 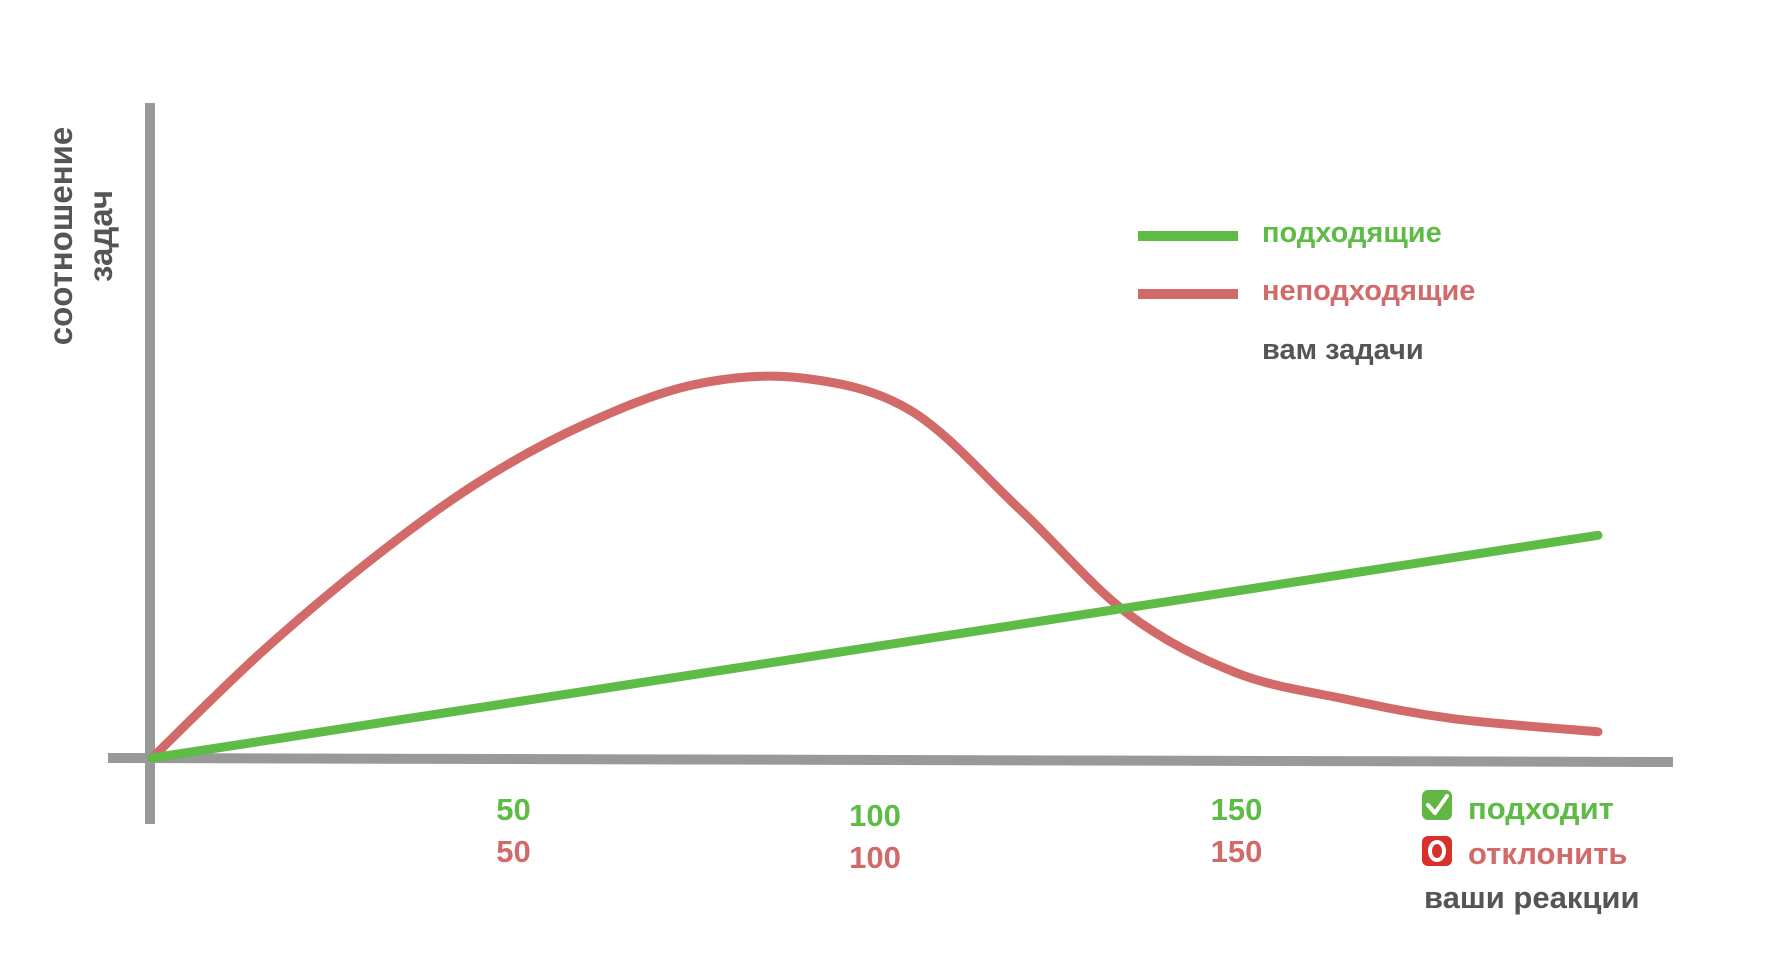 I want to click on red-o-button-icon, so click(x=1437, y=851).